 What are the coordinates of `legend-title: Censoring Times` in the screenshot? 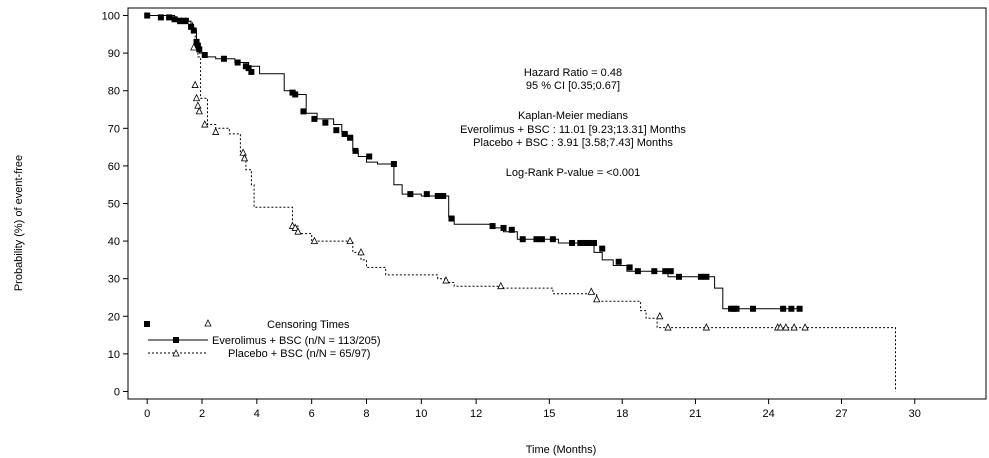 It's located at (308, 325).